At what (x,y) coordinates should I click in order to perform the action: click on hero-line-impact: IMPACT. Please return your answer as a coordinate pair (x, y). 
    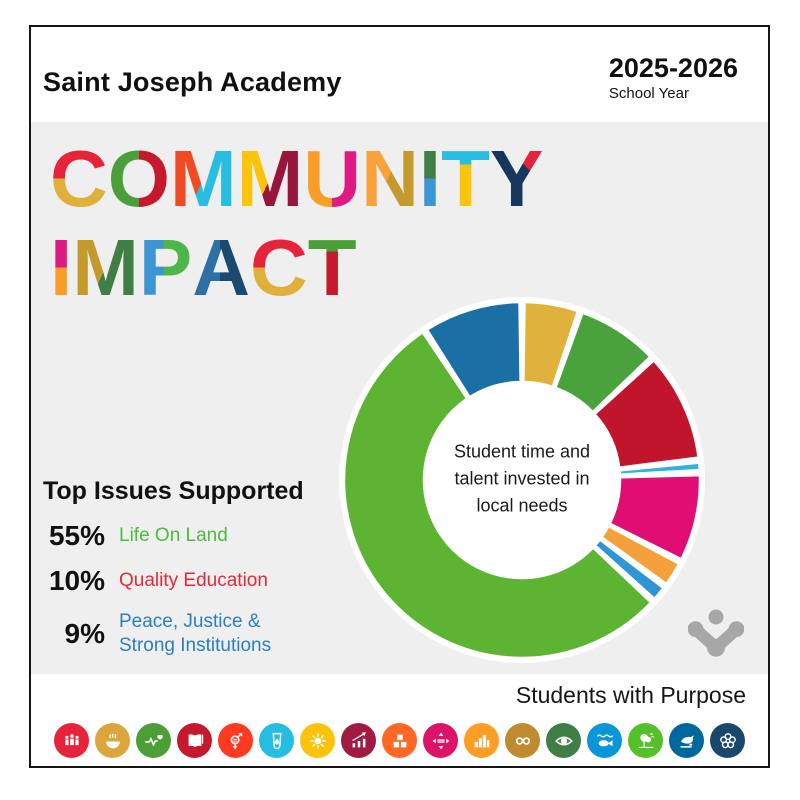
    Looking at the image, I should click on (296, 267).